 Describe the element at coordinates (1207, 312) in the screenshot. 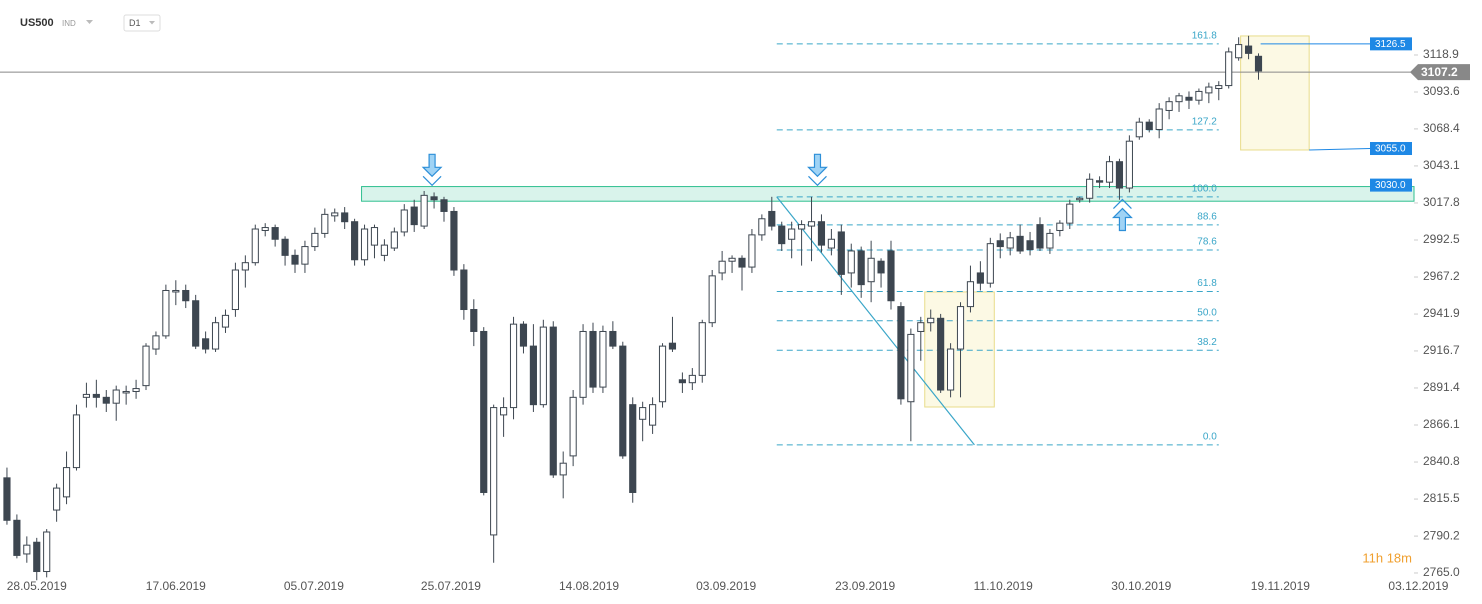

I see `fib-label: 50.0` at that location.